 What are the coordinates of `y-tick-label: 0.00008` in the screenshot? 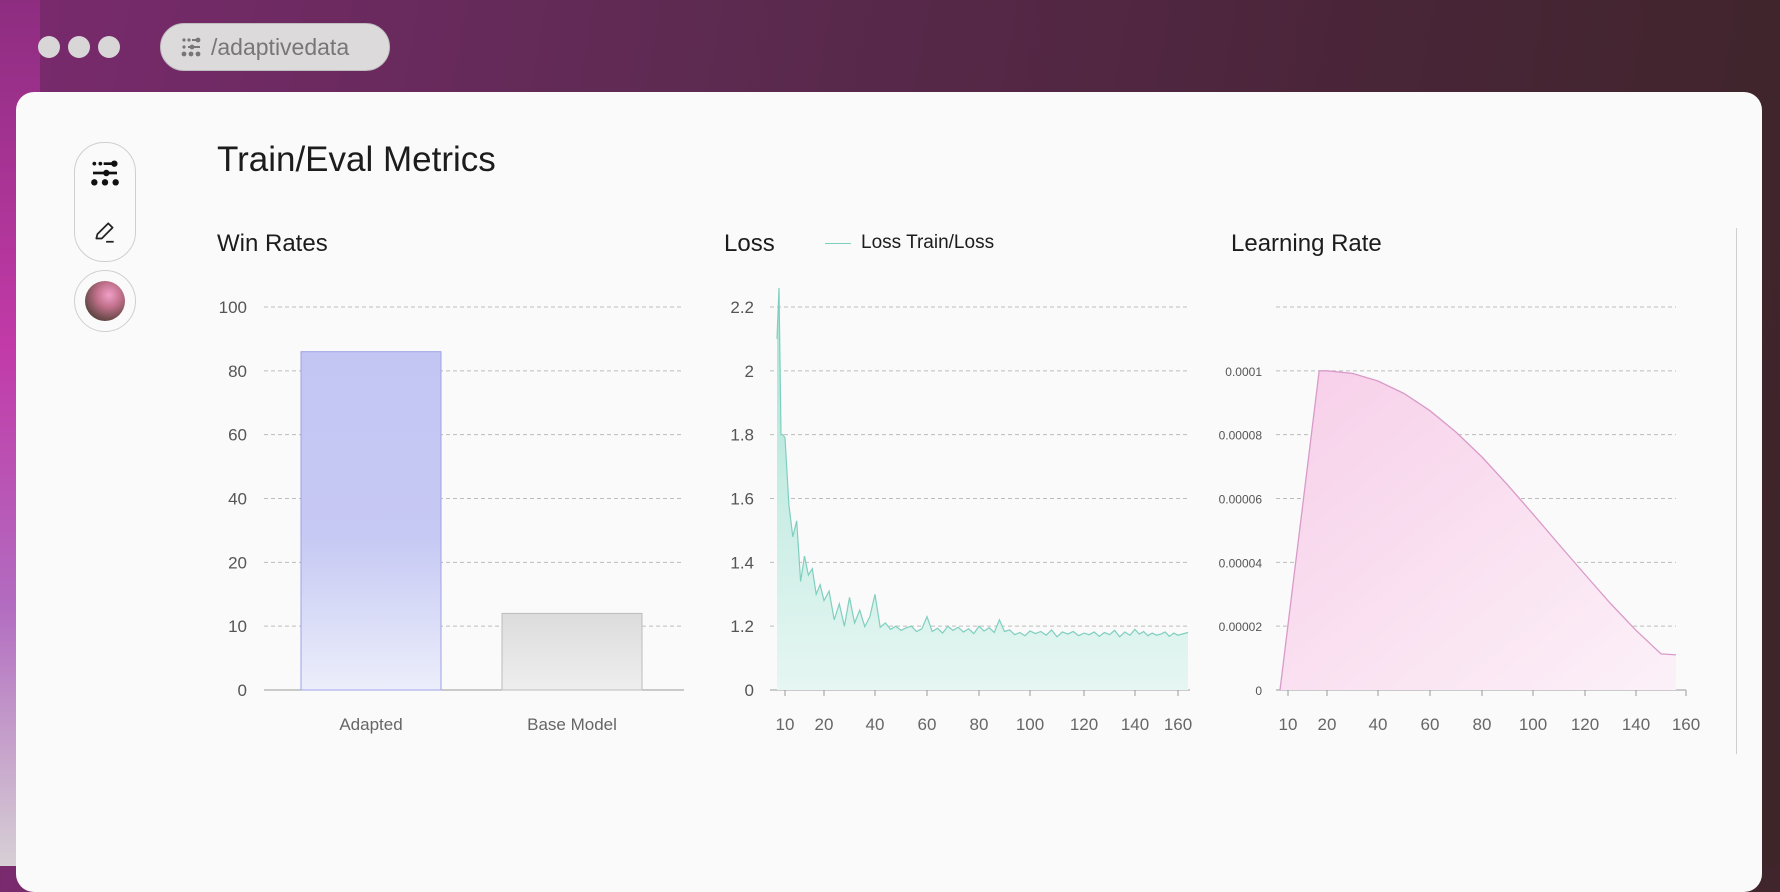 It's located at (1241, 436).